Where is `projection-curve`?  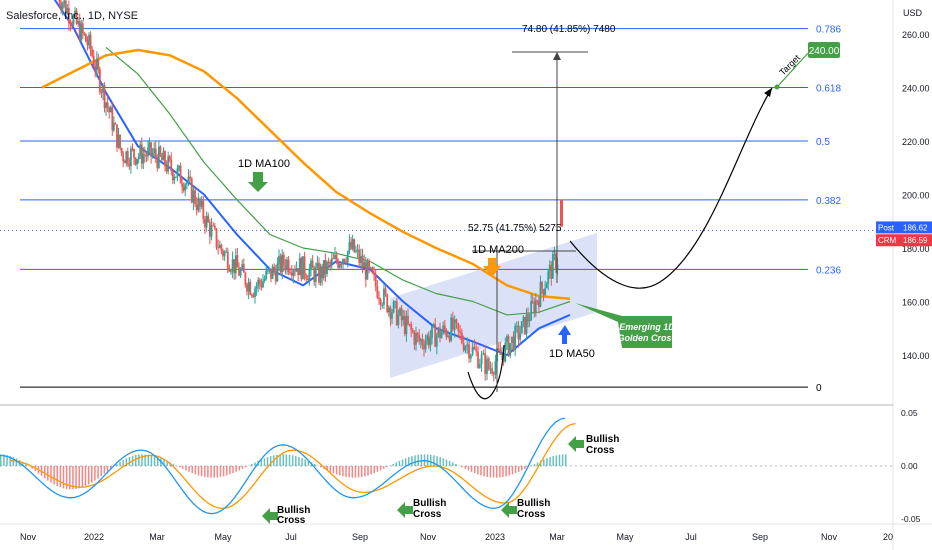 projection-curve is located at coordinates (671, 188).